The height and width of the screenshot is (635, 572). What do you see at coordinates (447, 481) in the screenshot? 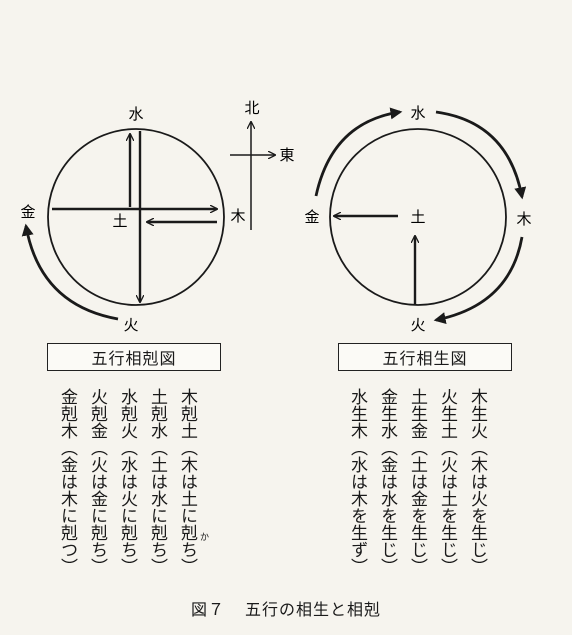
I see `sosho-rule: 火生土（火は土を生じ）` at bounding box center [447, 481].